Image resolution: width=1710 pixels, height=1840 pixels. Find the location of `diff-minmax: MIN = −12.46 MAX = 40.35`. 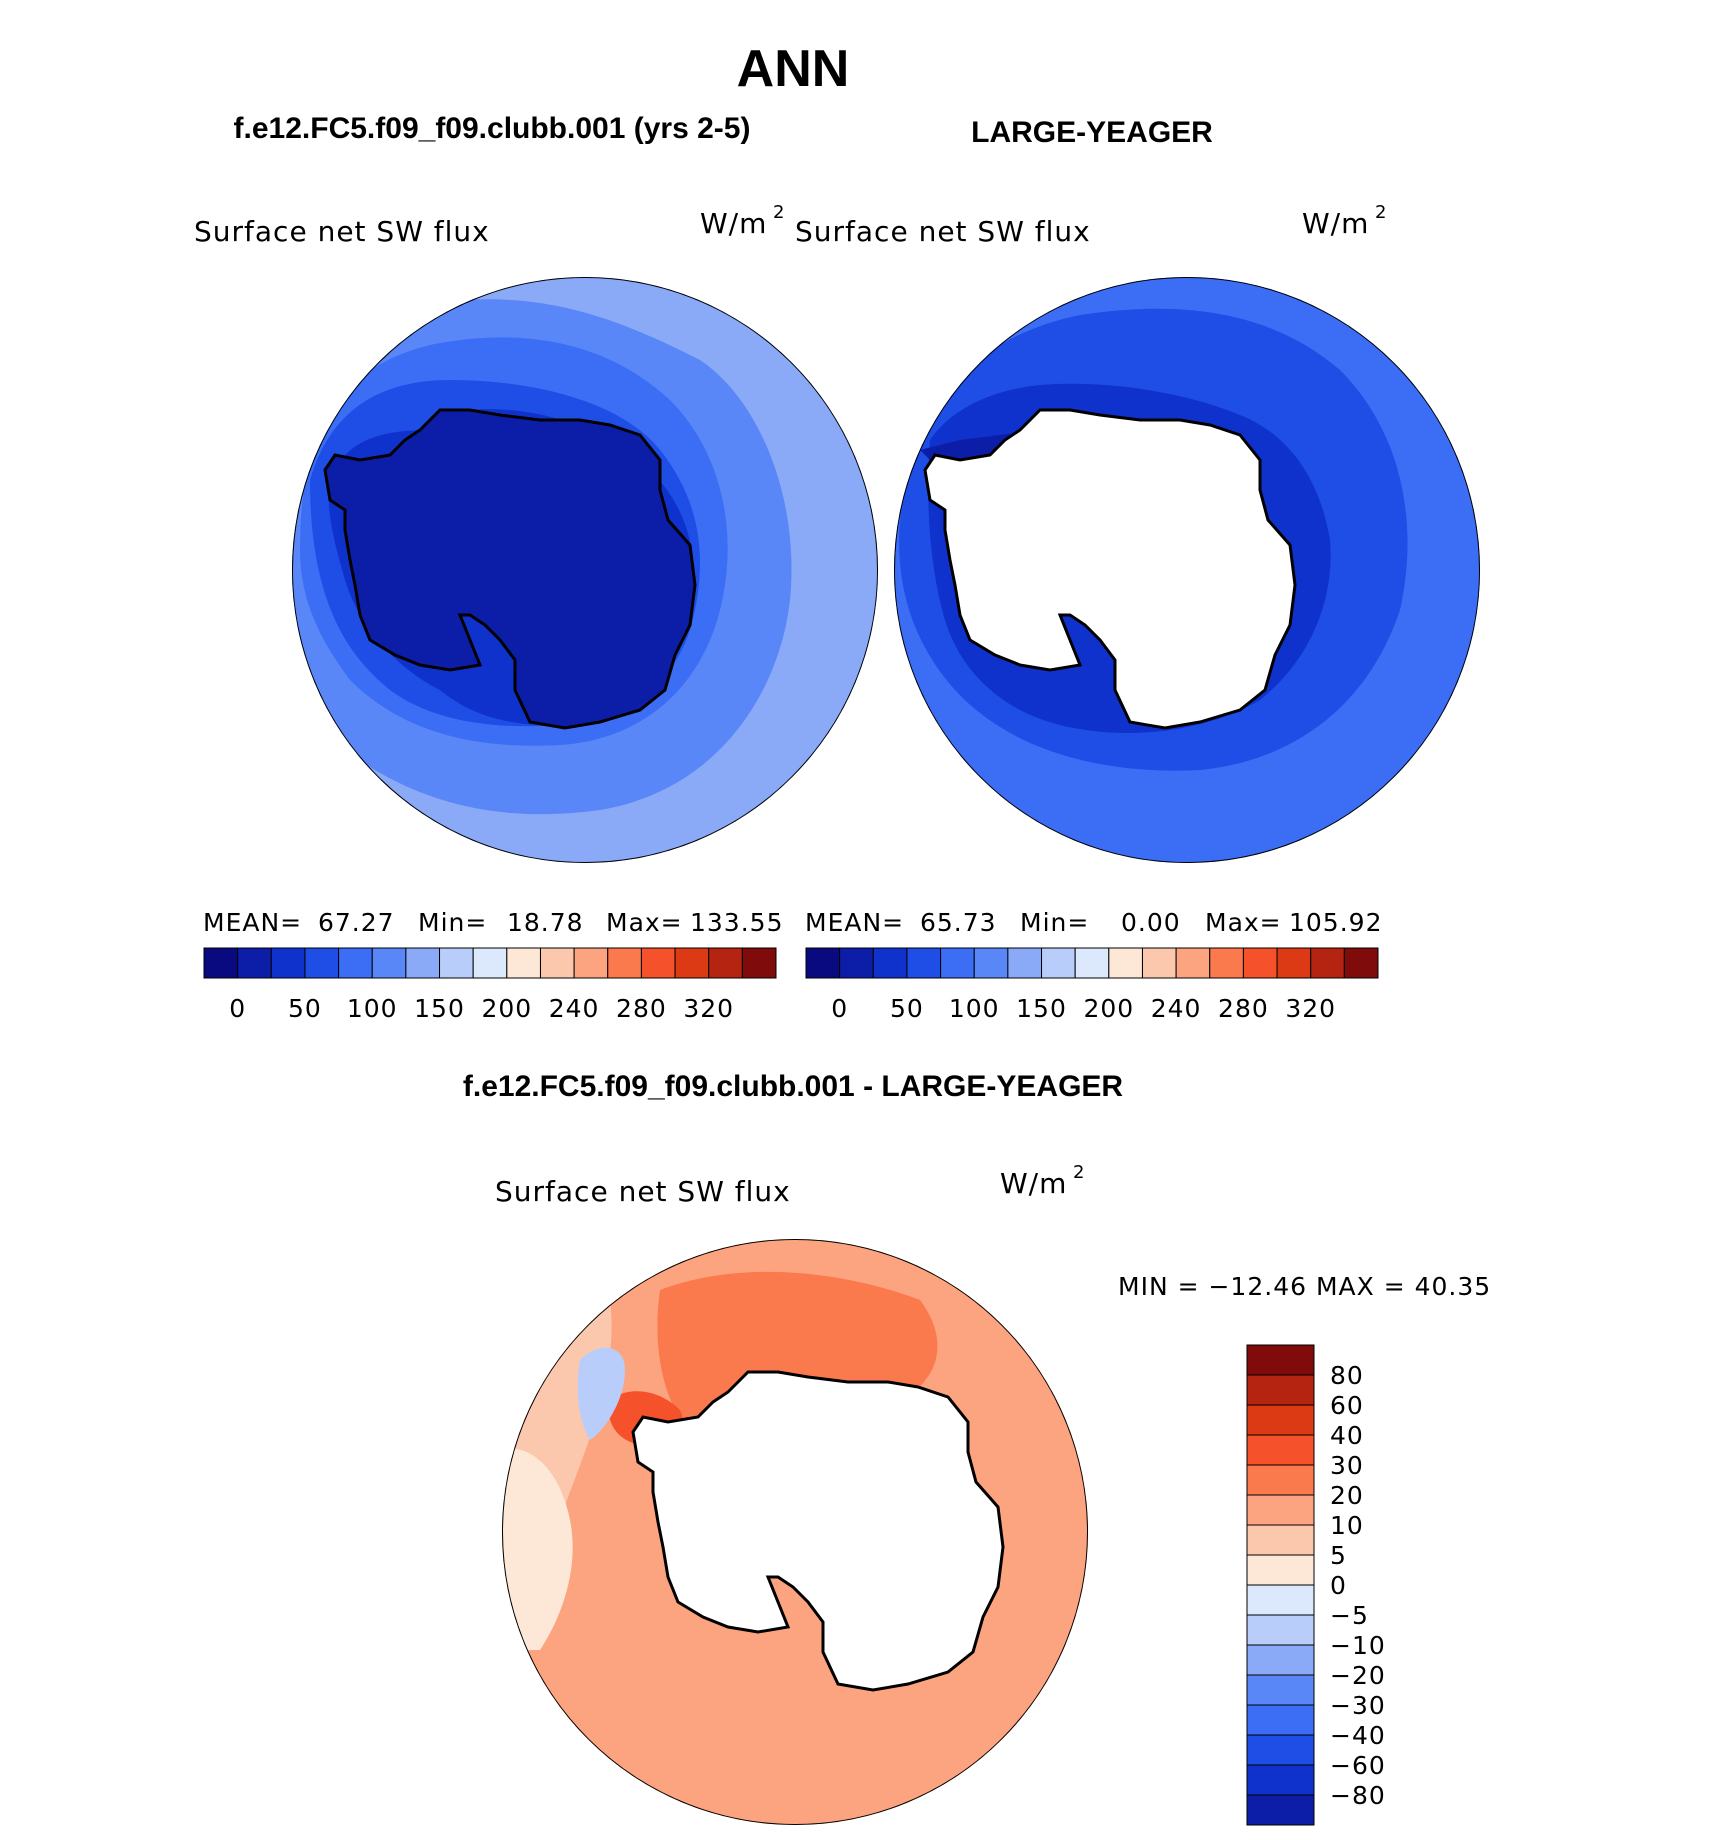

diff-minmax: MIN = −12.46 MAX = 40.35 is located at coordinates (1304, 1286).